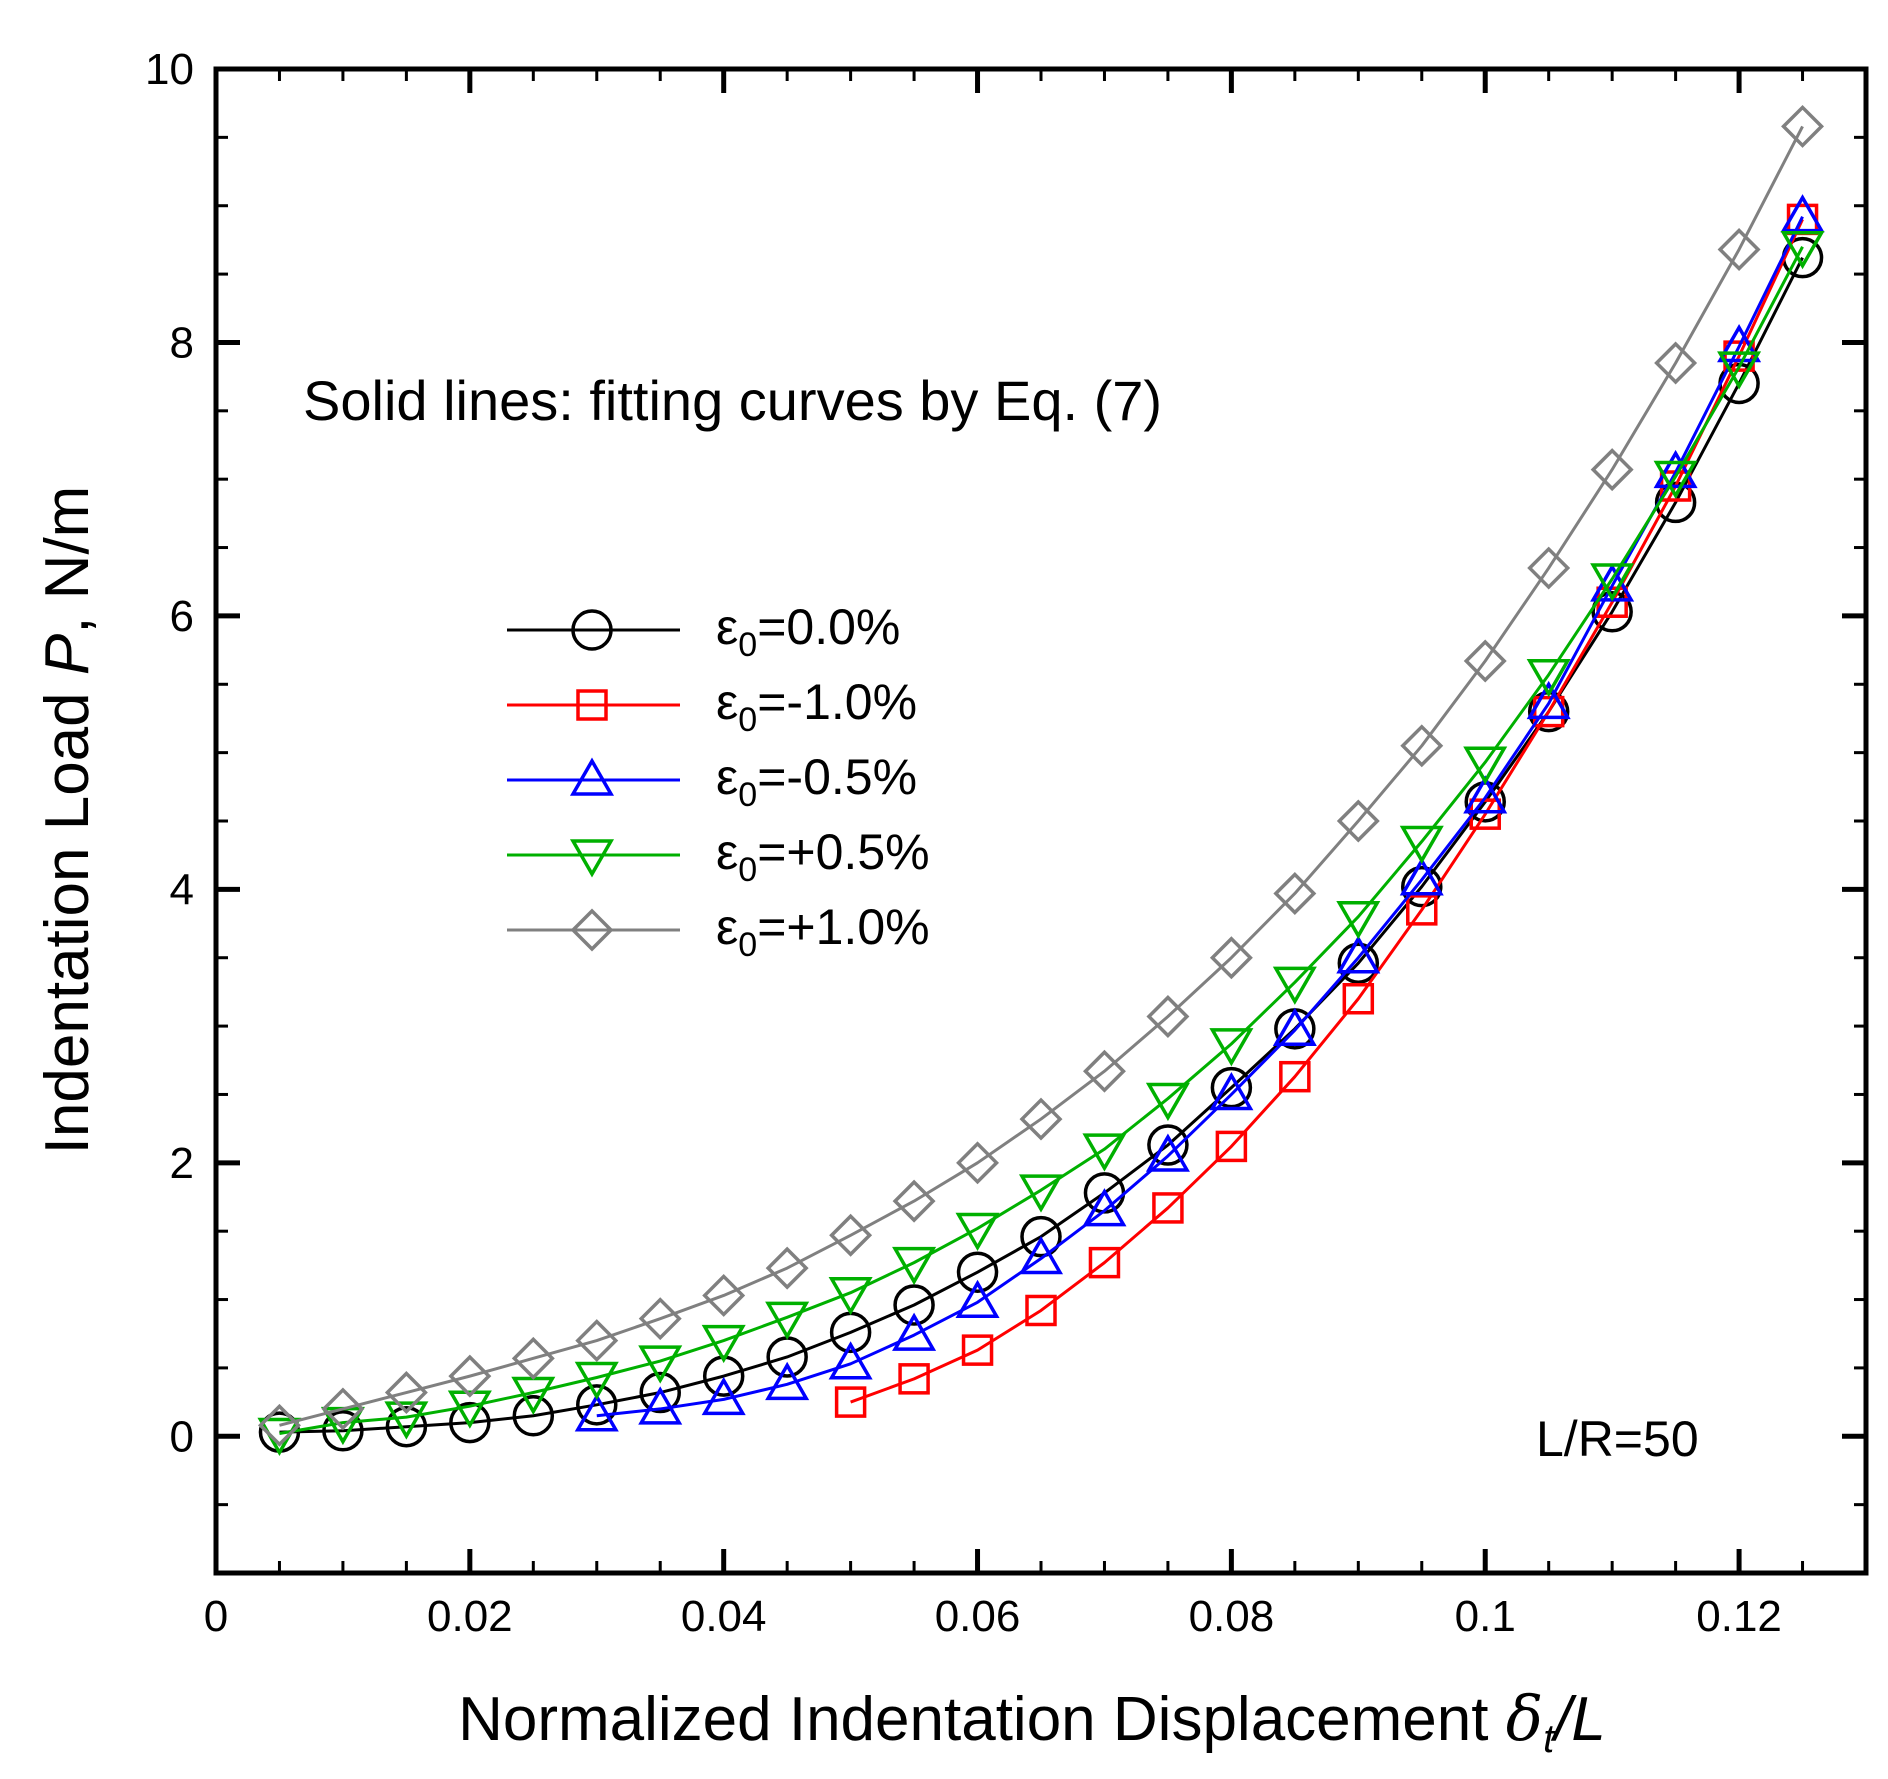 This screenshot has width=1888, height=1779. I want to click on x-tick-label: 0.12, so click(1739, 1616).